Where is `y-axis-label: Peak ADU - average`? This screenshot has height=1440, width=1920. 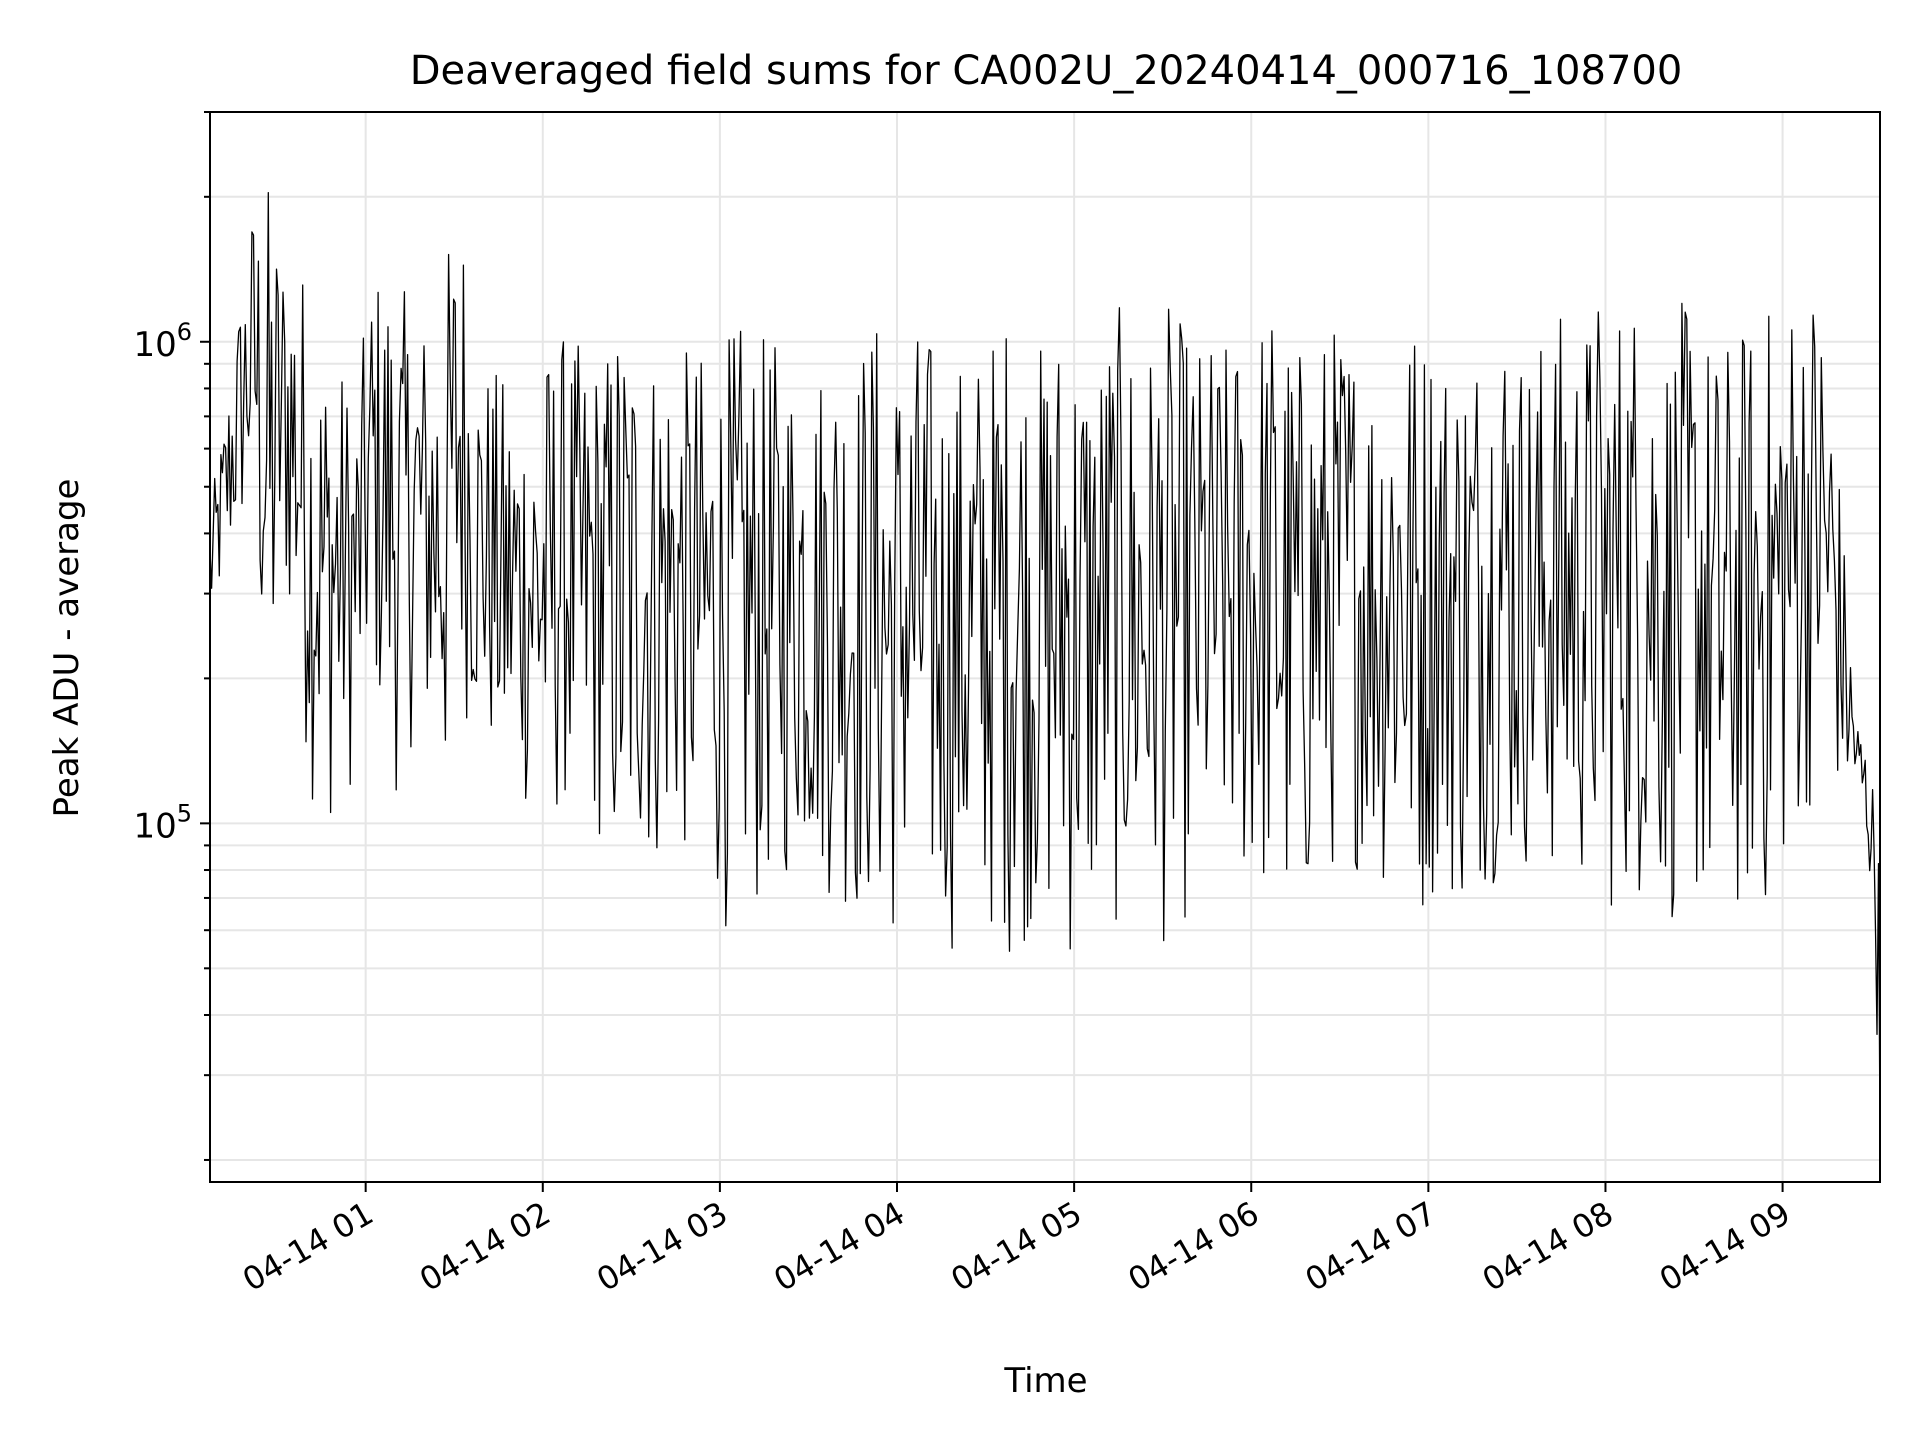 y-axis-label: Peak ADU - average is located at coordinates (67, 648).